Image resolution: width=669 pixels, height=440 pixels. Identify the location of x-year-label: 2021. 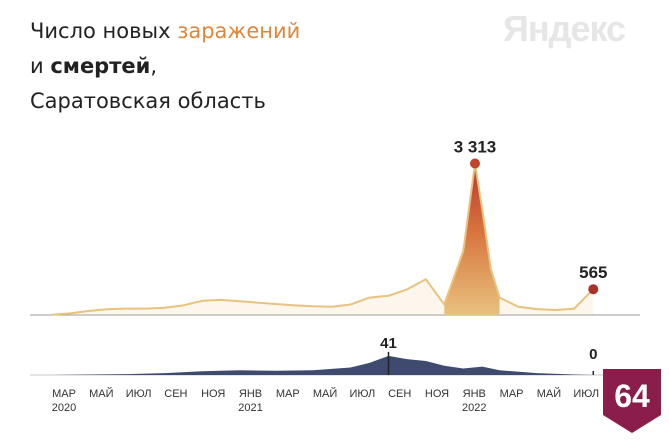
(250, 408).